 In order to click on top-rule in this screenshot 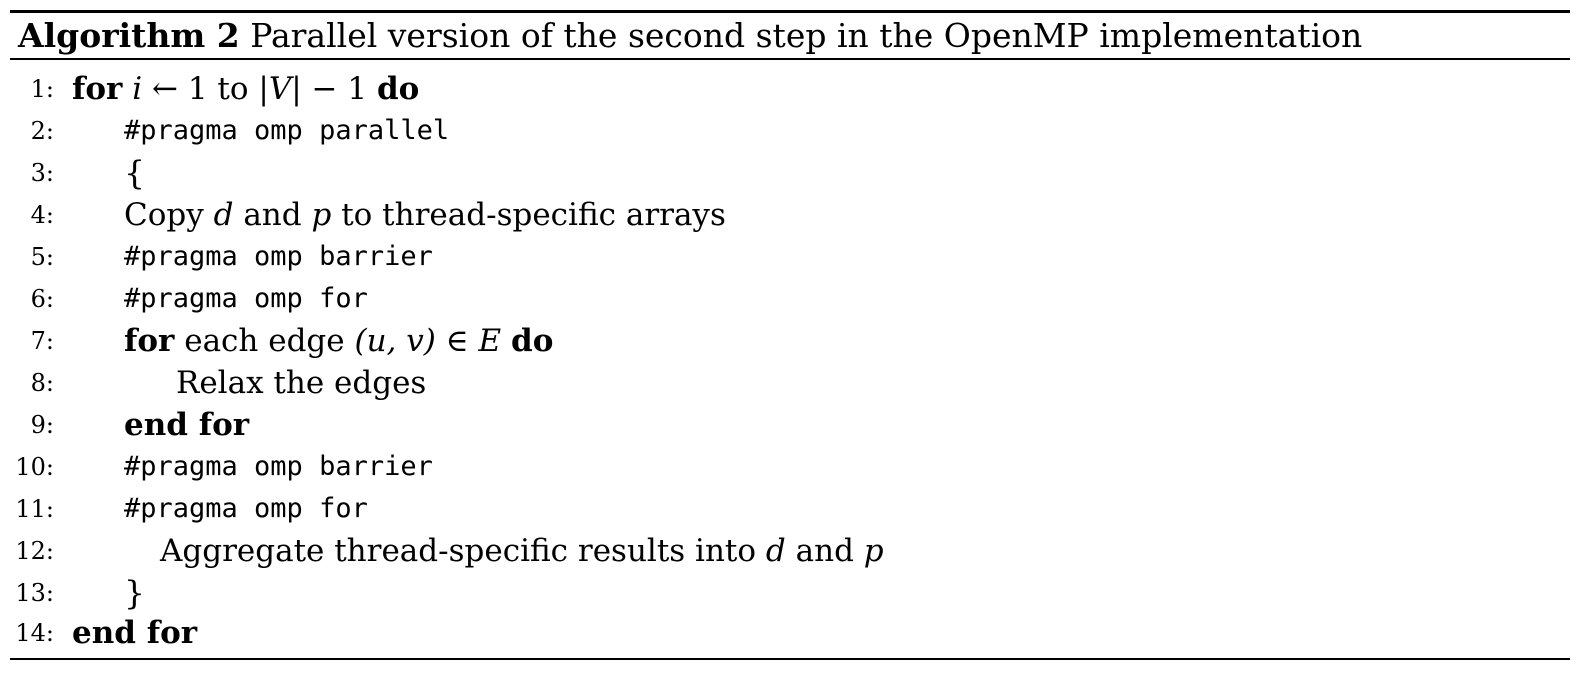, I will do `click(790, 11)`.